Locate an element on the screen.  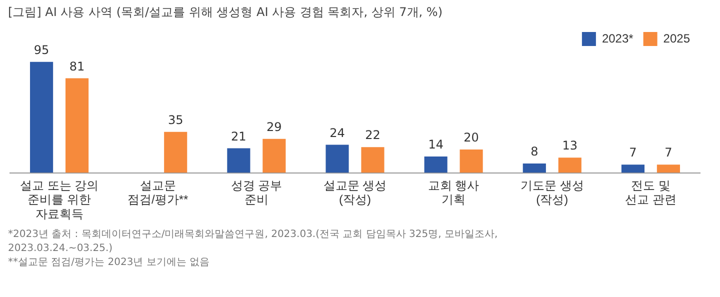
legend-label: 2025 is located at coordinates (676, 38).